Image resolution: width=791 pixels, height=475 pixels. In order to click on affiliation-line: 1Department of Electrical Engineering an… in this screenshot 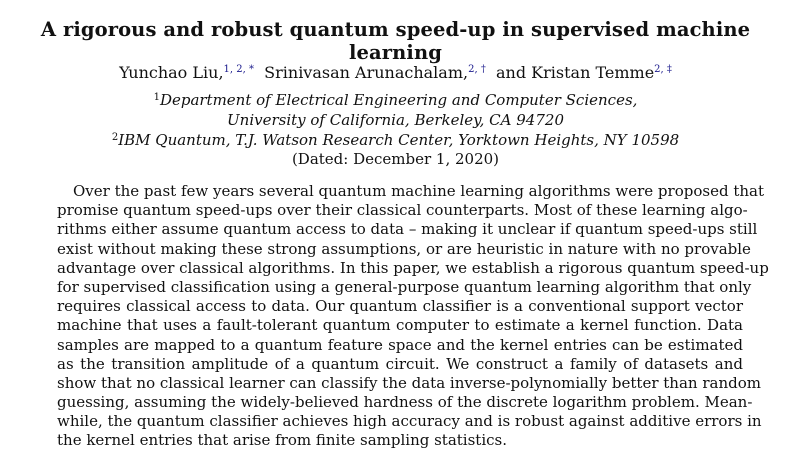, I will do `click(395, 100)`.